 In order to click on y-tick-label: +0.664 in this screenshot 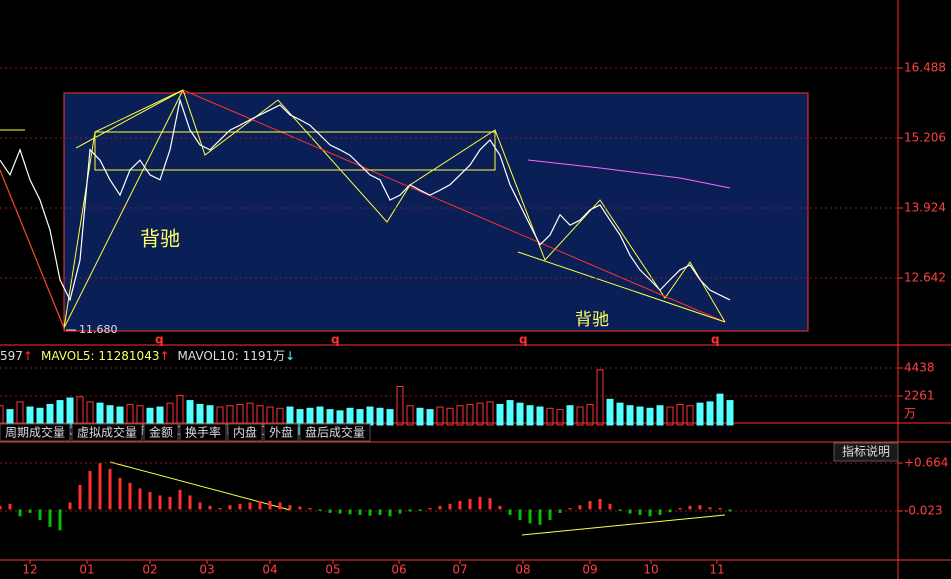, I will do `click(926, 462)`.